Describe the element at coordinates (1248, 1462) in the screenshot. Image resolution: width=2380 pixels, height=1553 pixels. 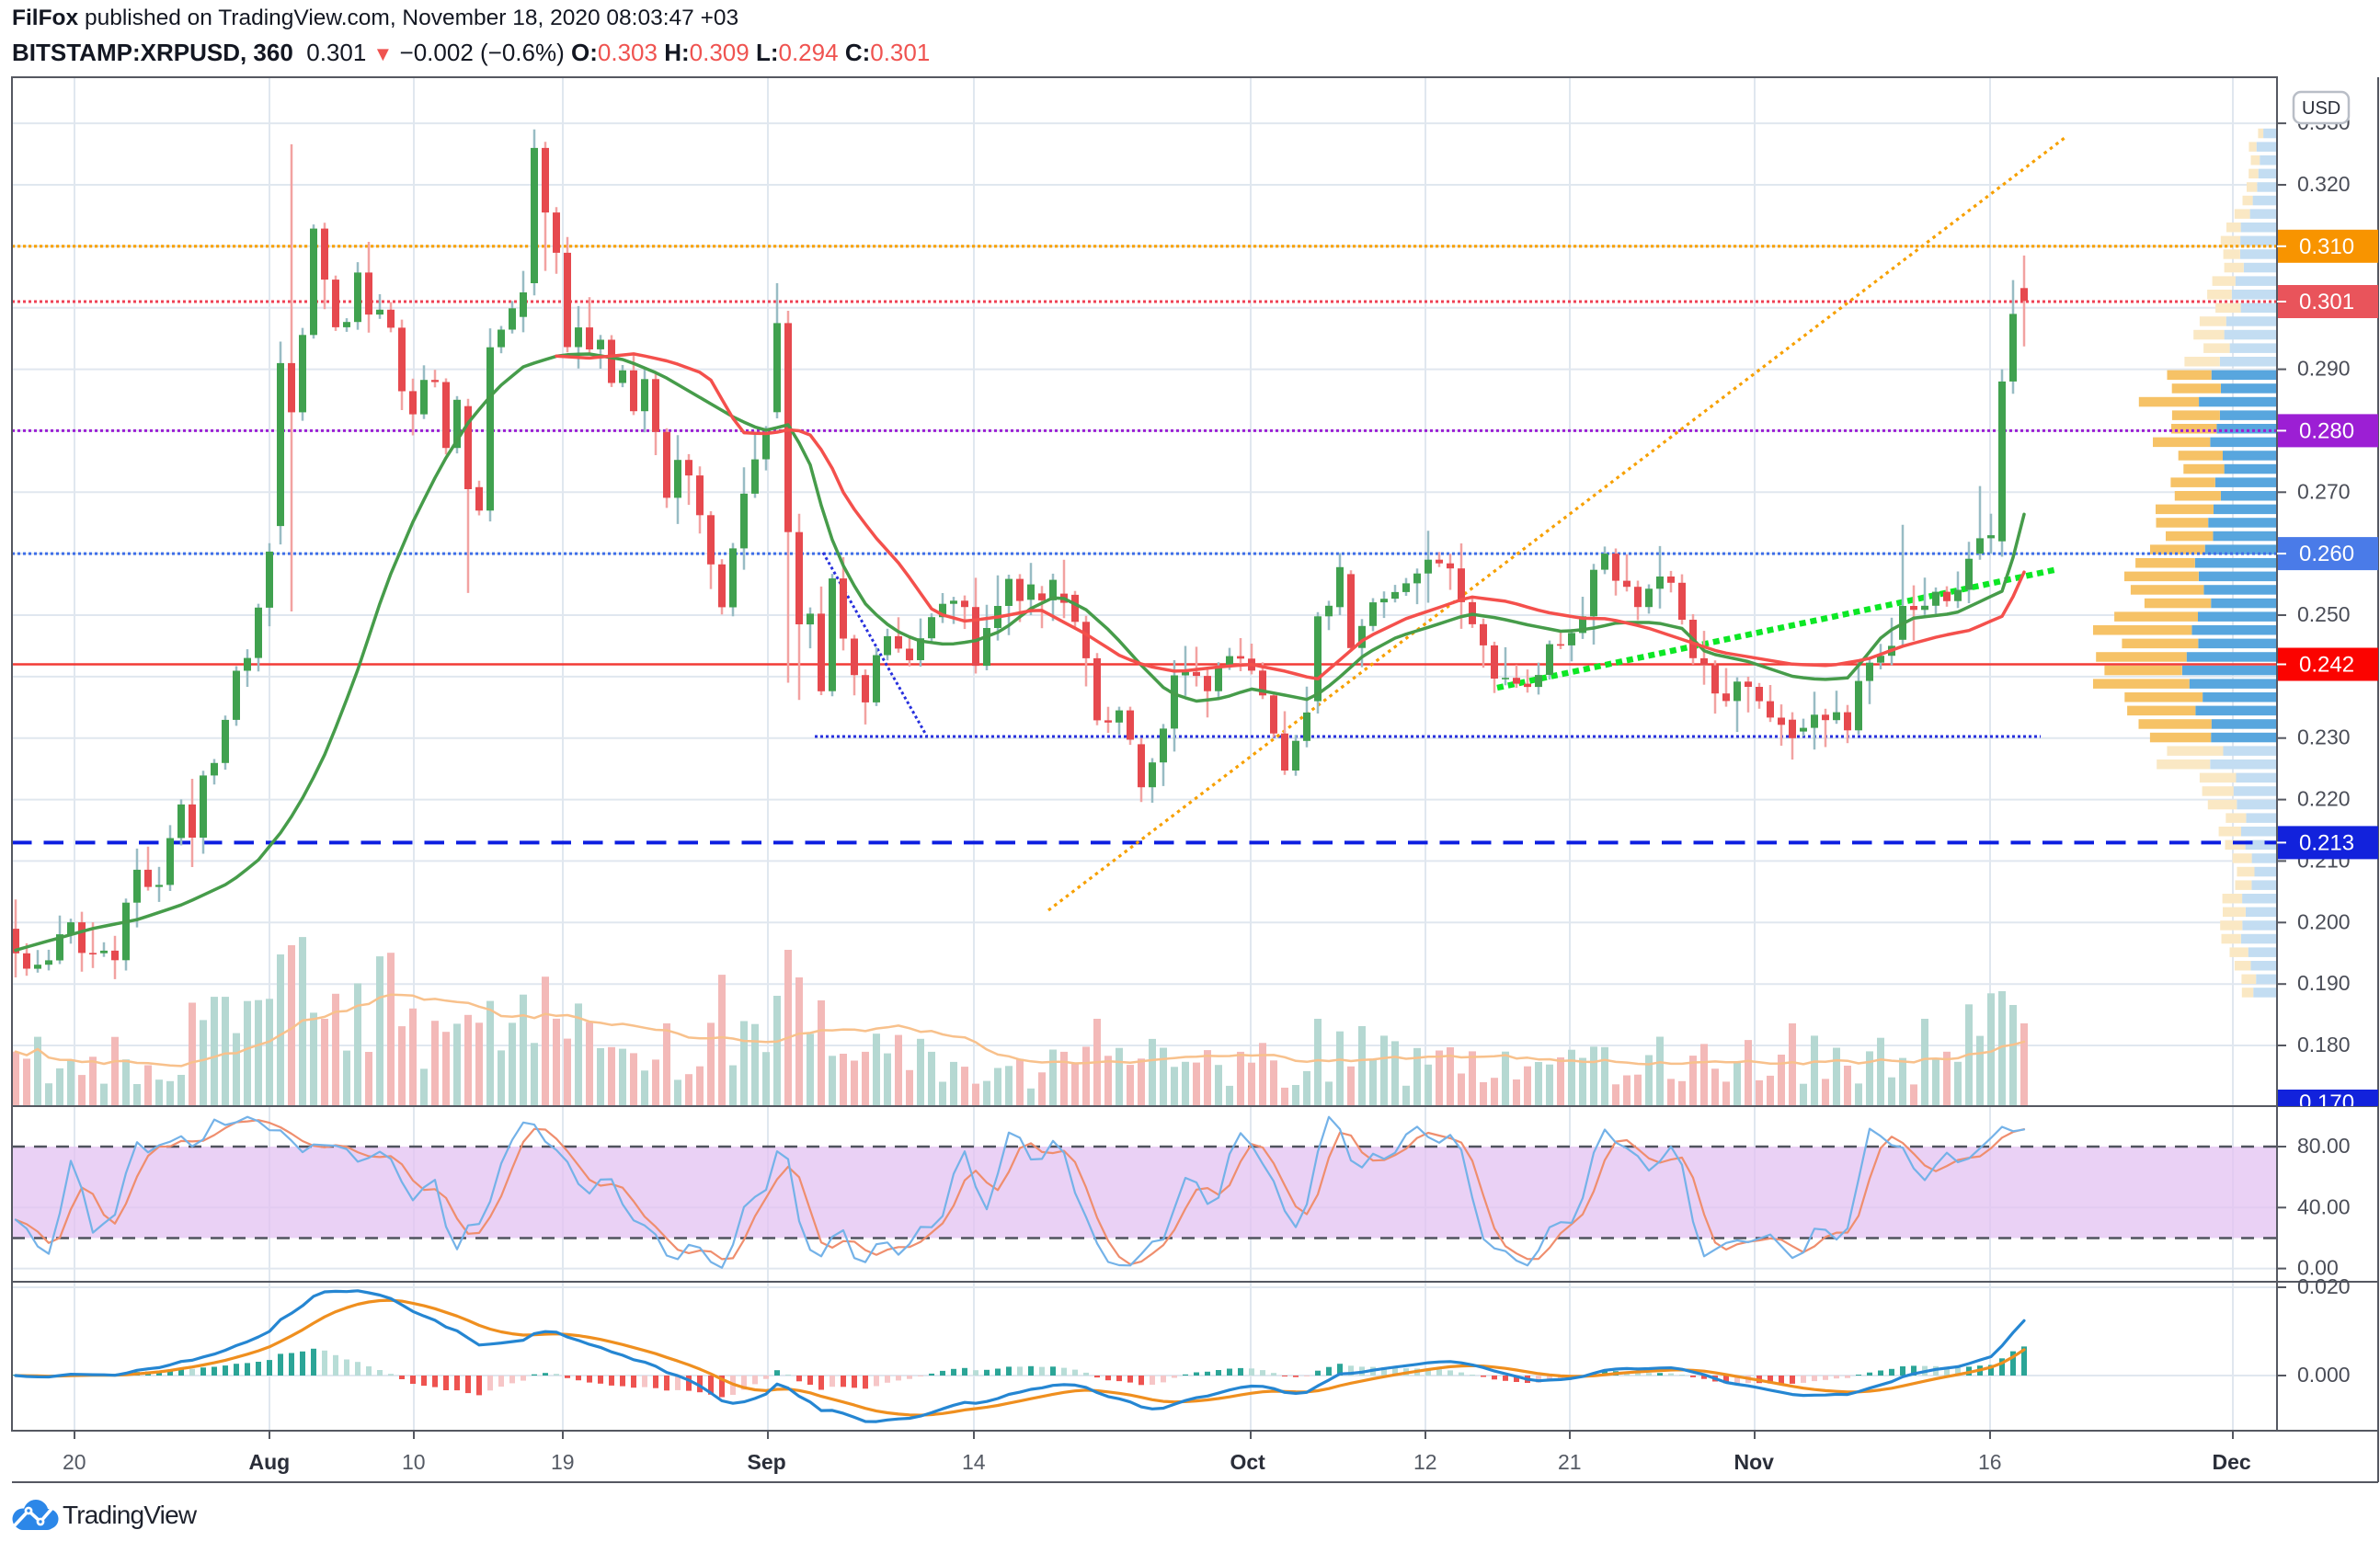
I see `svg-text: Oct` at that location.